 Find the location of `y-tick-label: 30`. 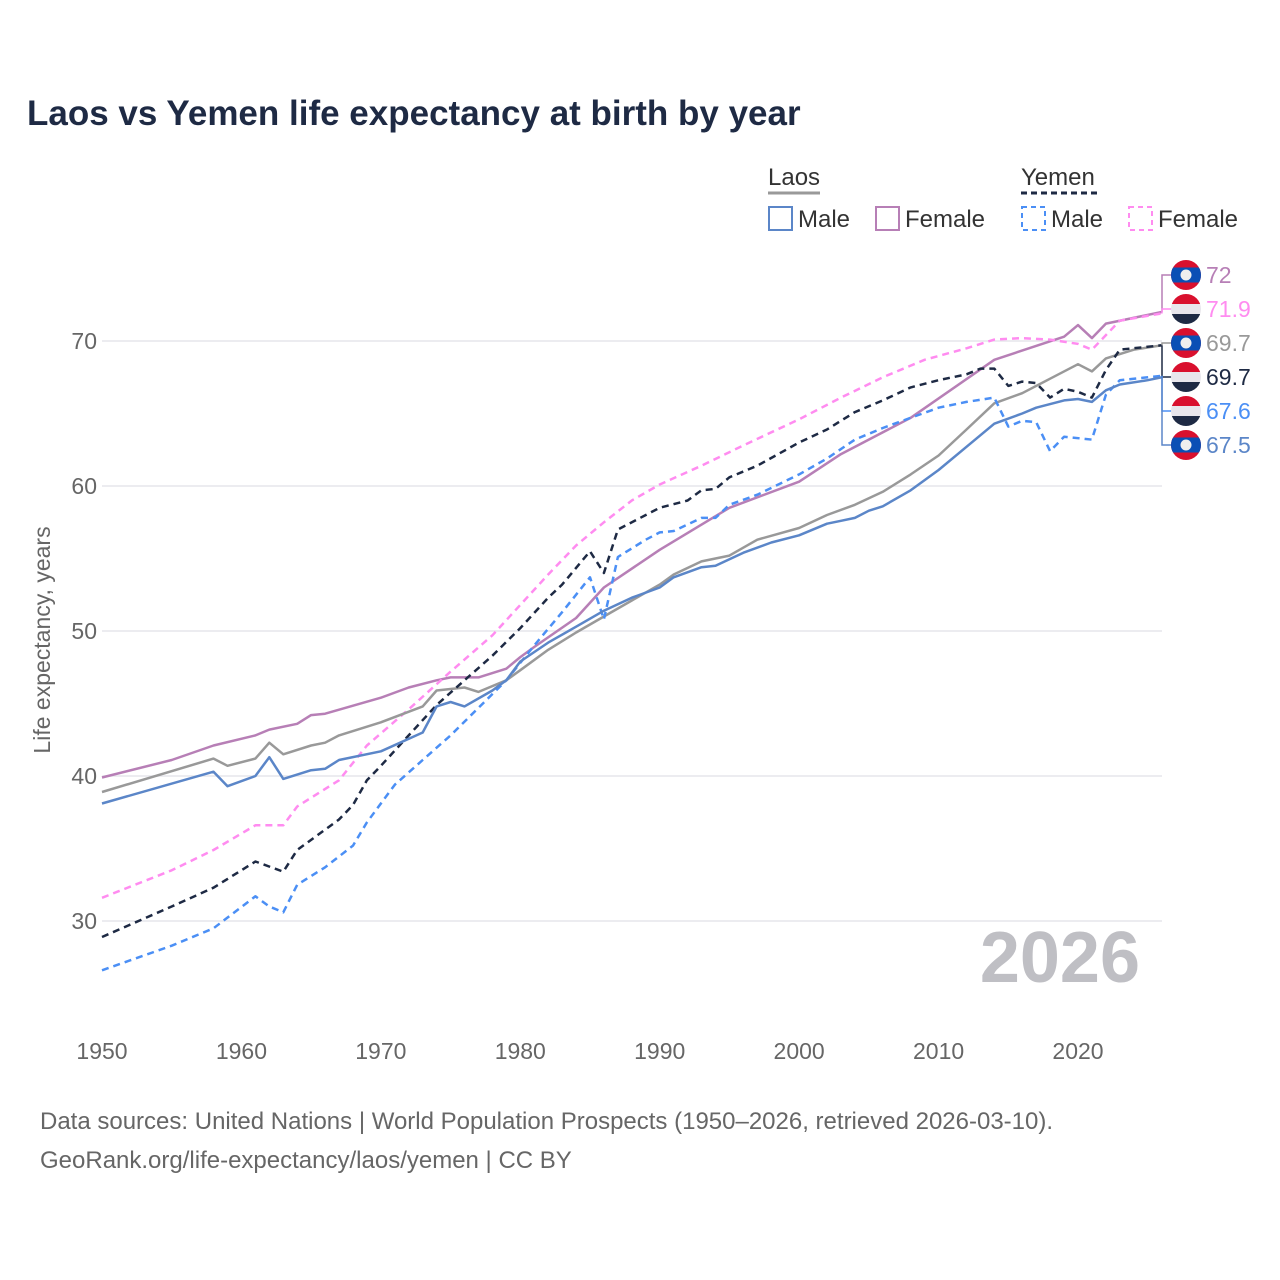

y-tick-label: 30 is located at coordinates (84, 921).